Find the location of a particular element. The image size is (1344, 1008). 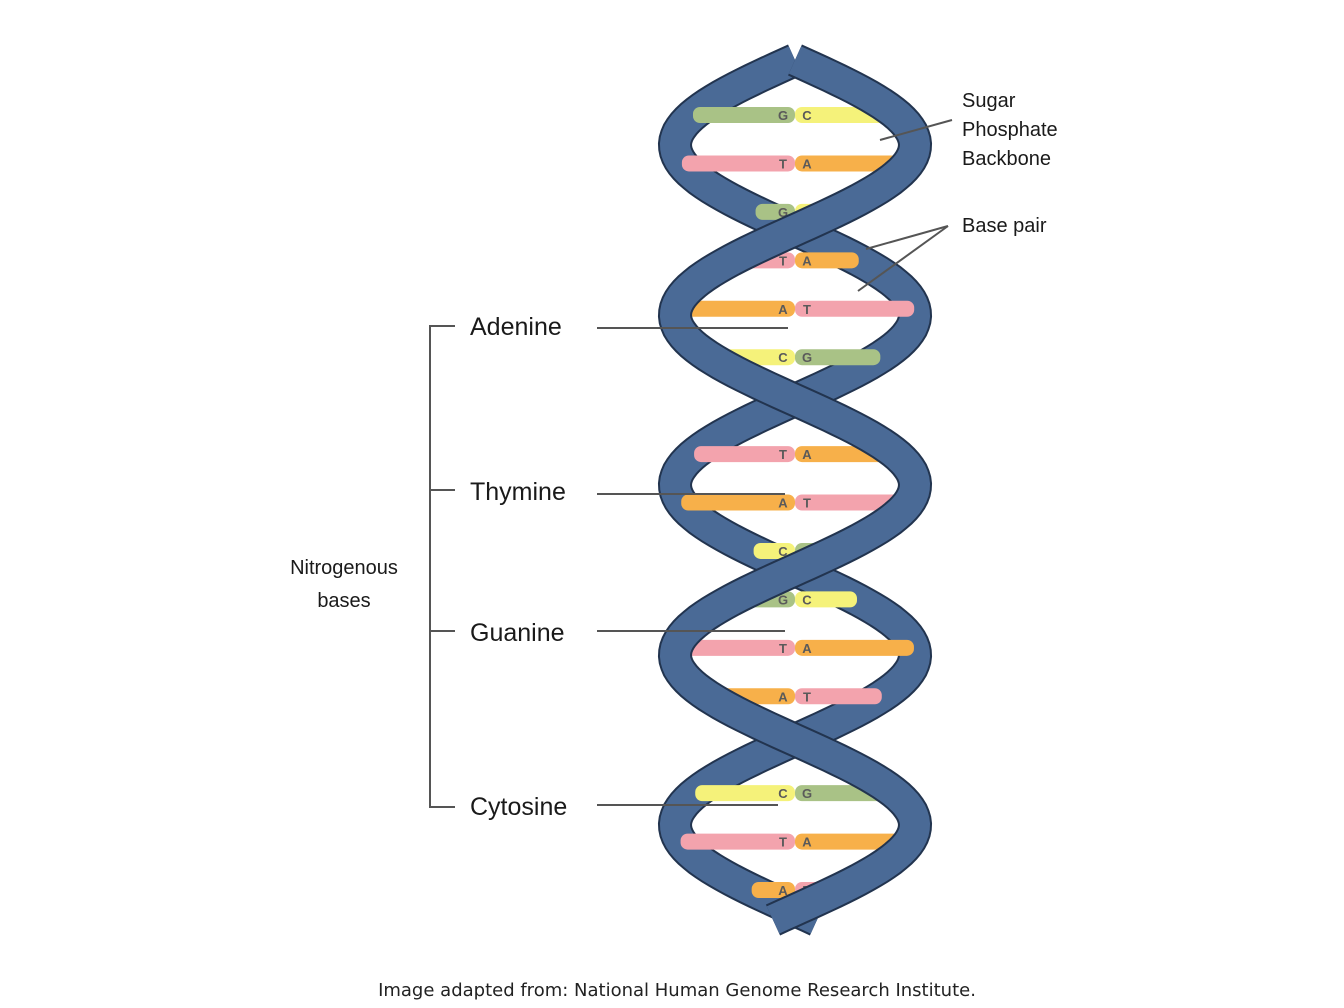

nitrogenous-label-line2: bases is located at coordinates (343, 601).